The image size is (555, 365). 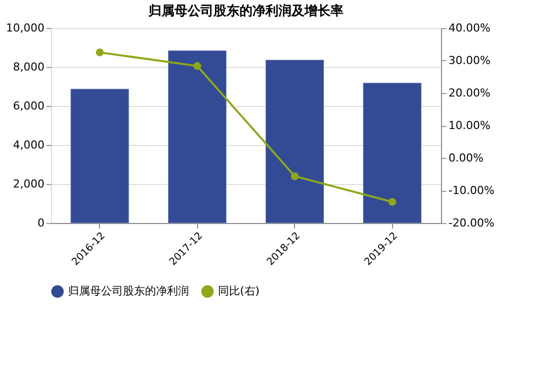 What do you see at coordinates (28, 145) in the screenshot?
I see `y-tick-label: 4,000` at bounding box center [28, 145].